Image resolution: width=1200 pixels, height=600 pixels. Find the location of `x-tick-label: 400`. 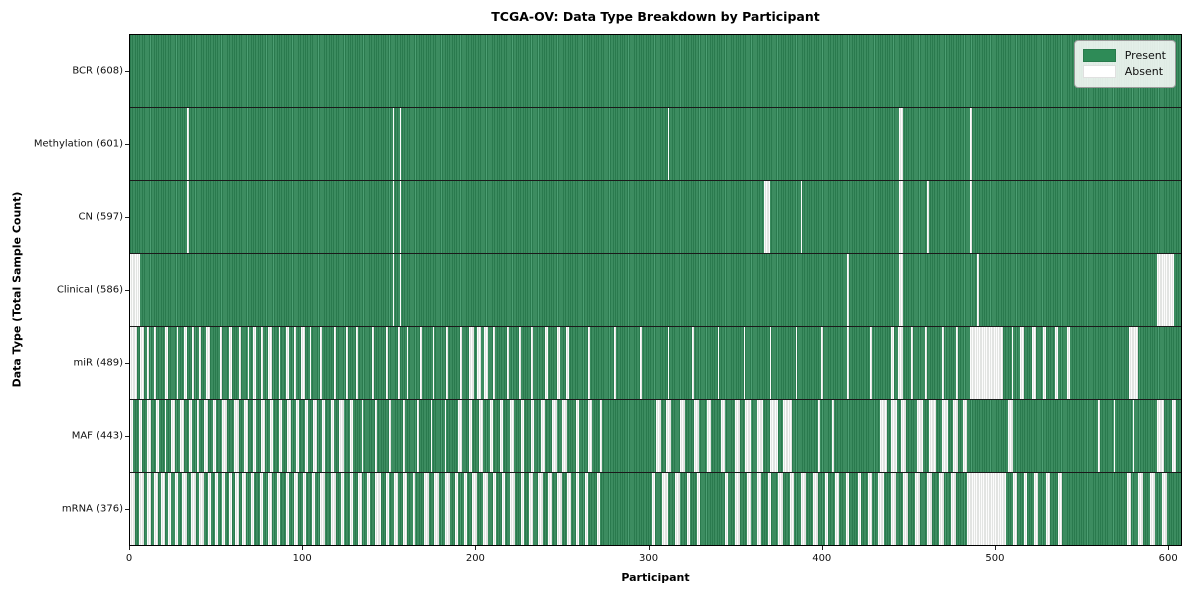

x-tick-label: 400 is located at coordinates (822, 558).